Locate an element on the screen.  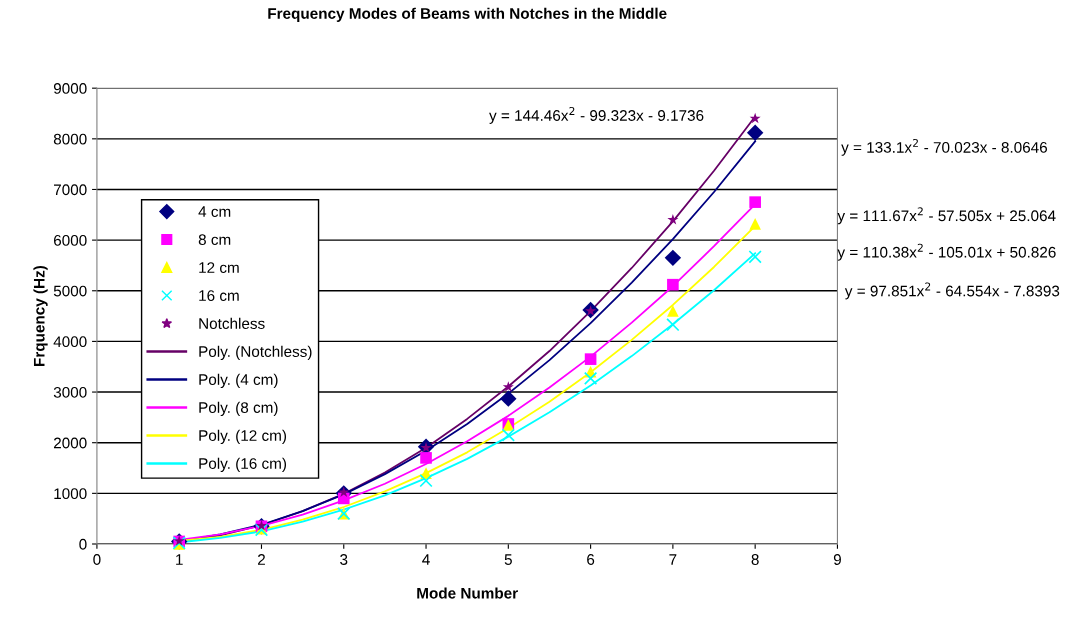
x-tick-label: 2 is located at coordinates (261, 559).